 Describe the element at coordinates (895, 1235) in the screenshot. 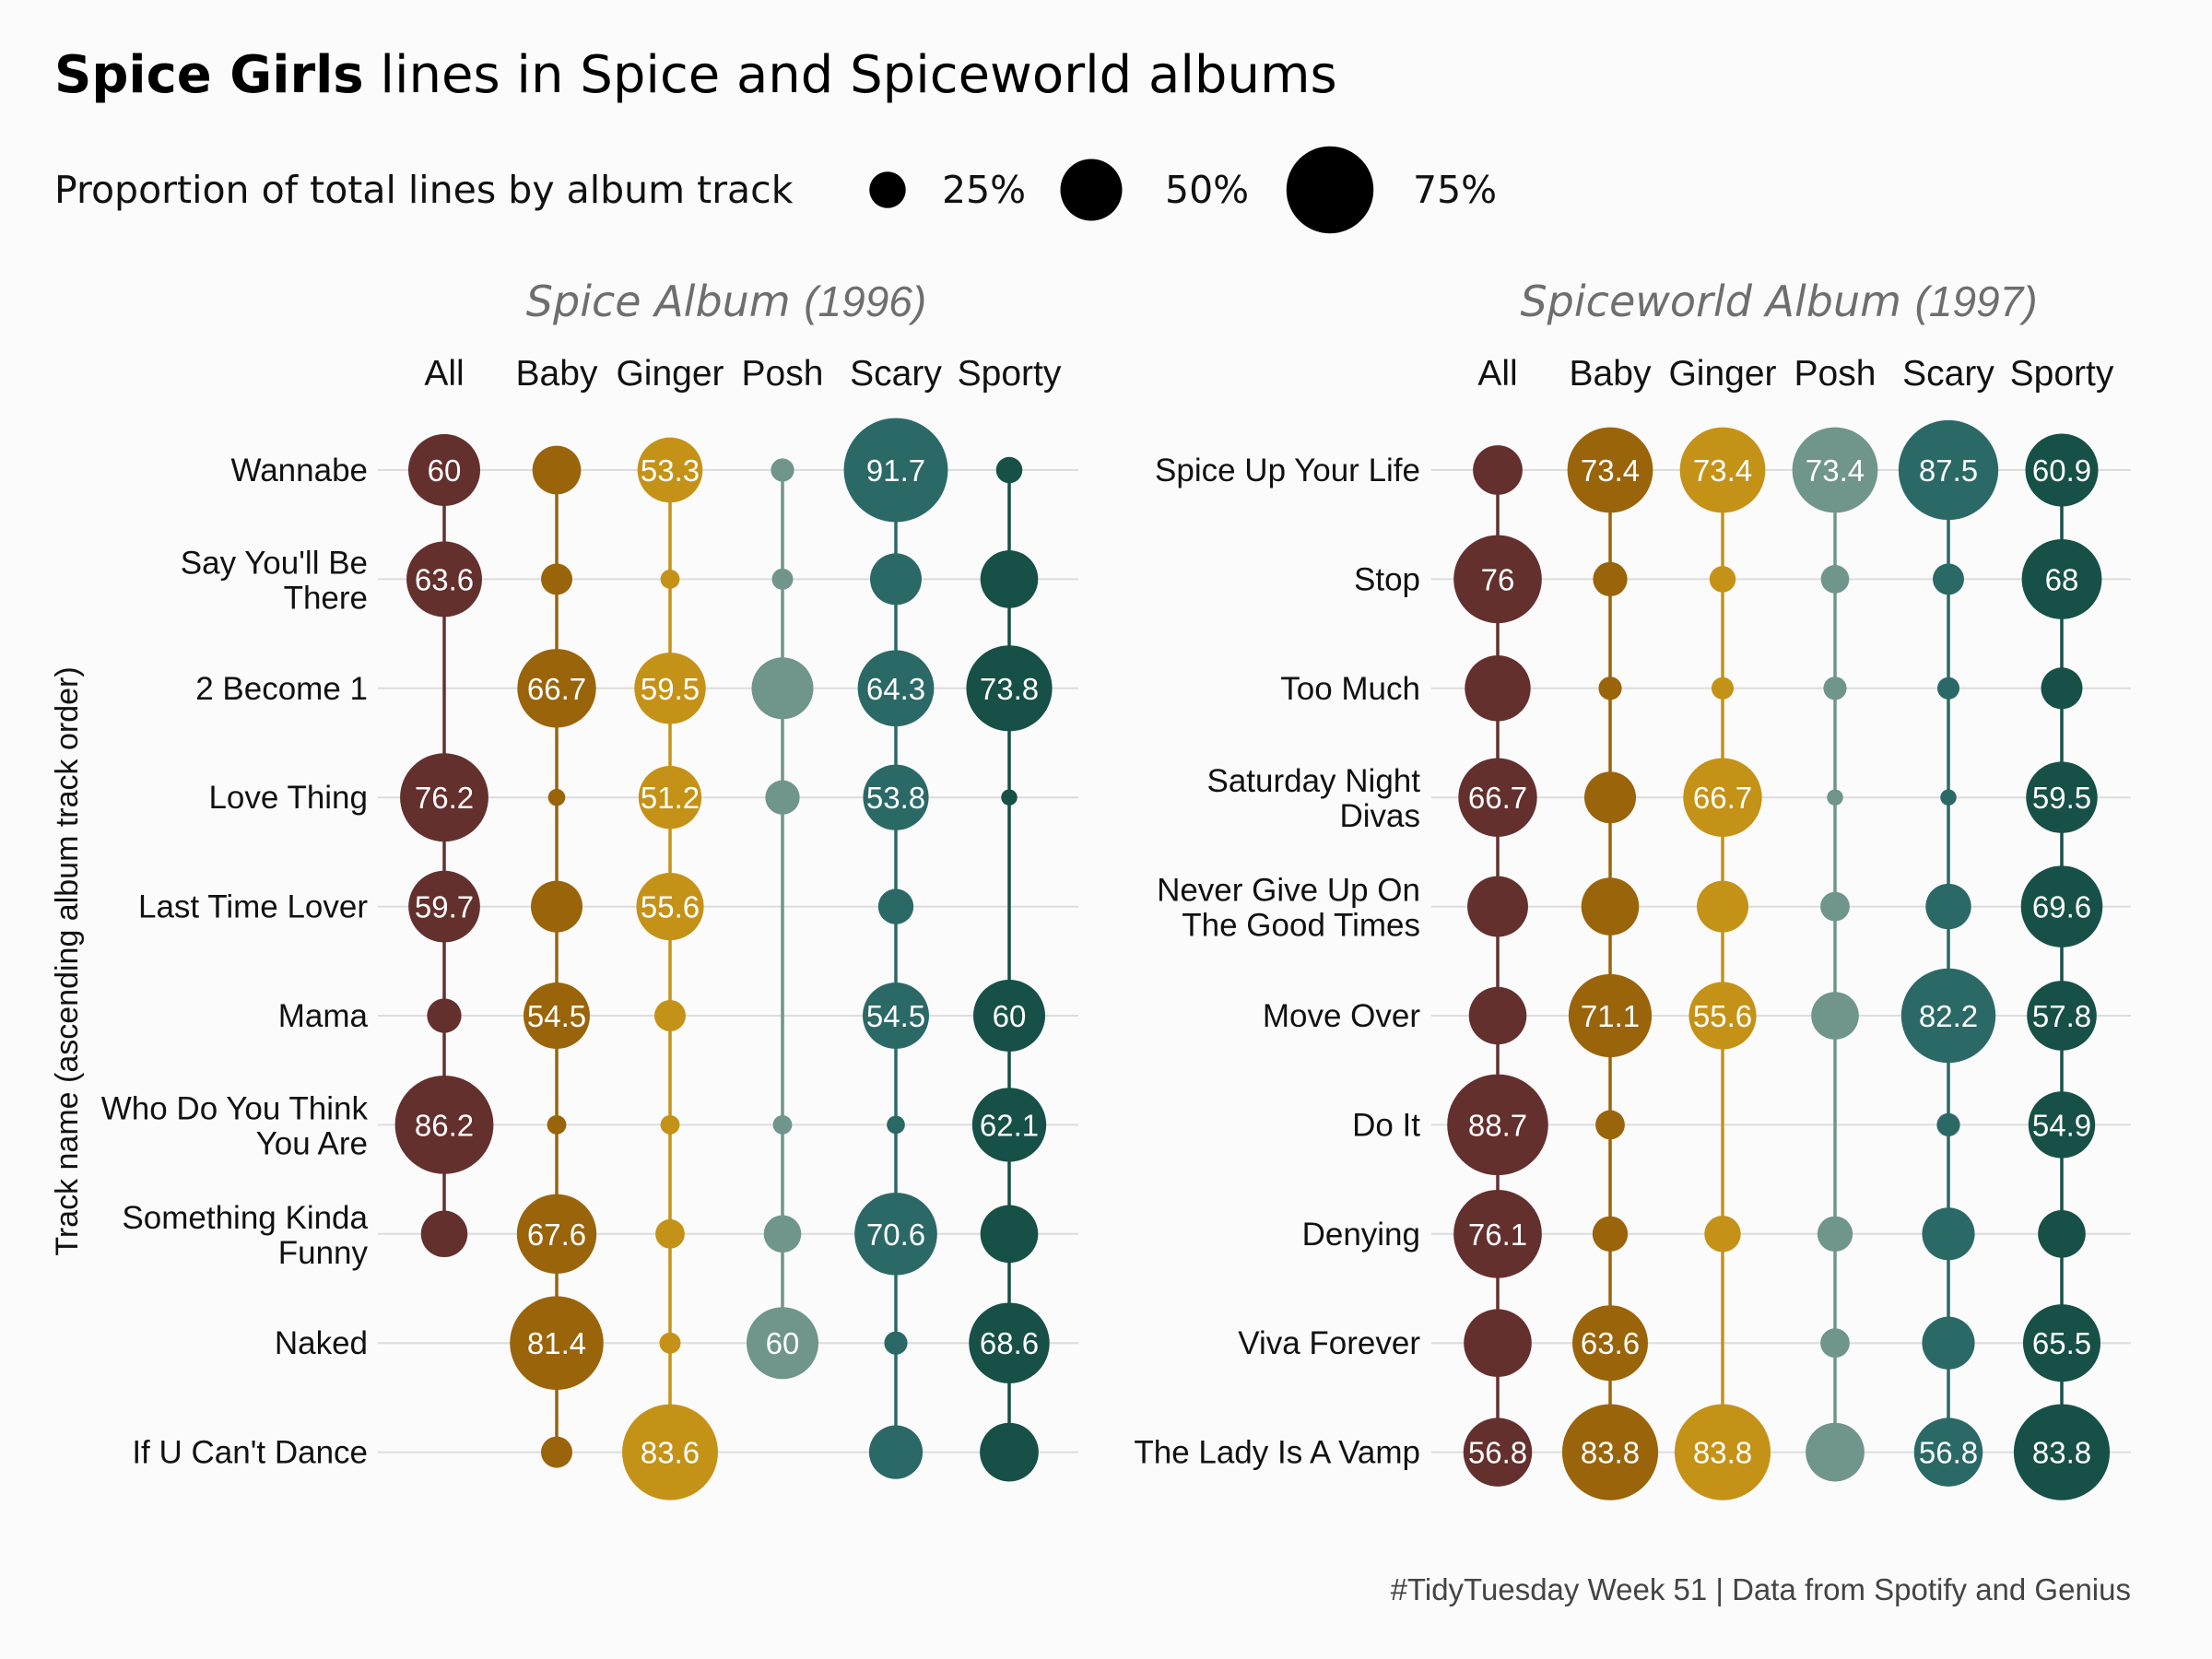

I see `dot-value-label: 70.6` at that location.